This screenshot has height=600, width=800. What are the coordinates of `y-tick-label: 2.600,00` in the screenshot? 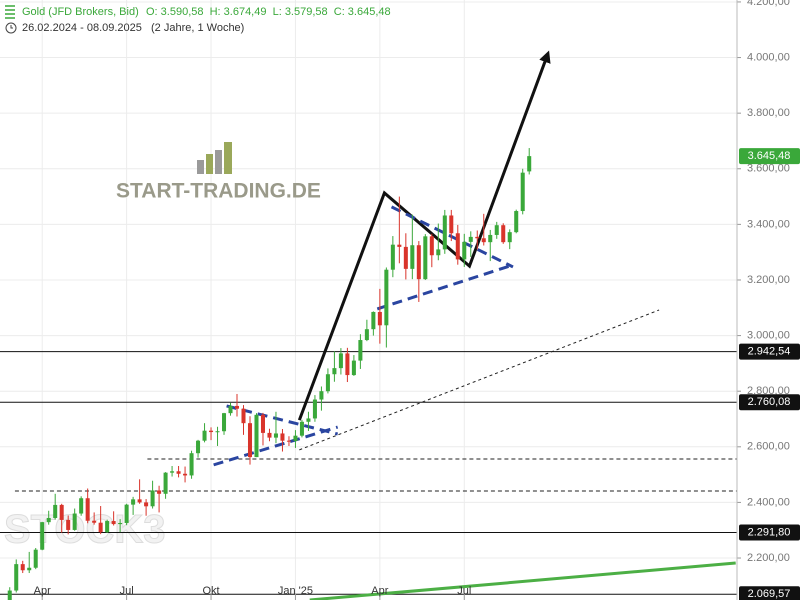 It's located at (768, 447).